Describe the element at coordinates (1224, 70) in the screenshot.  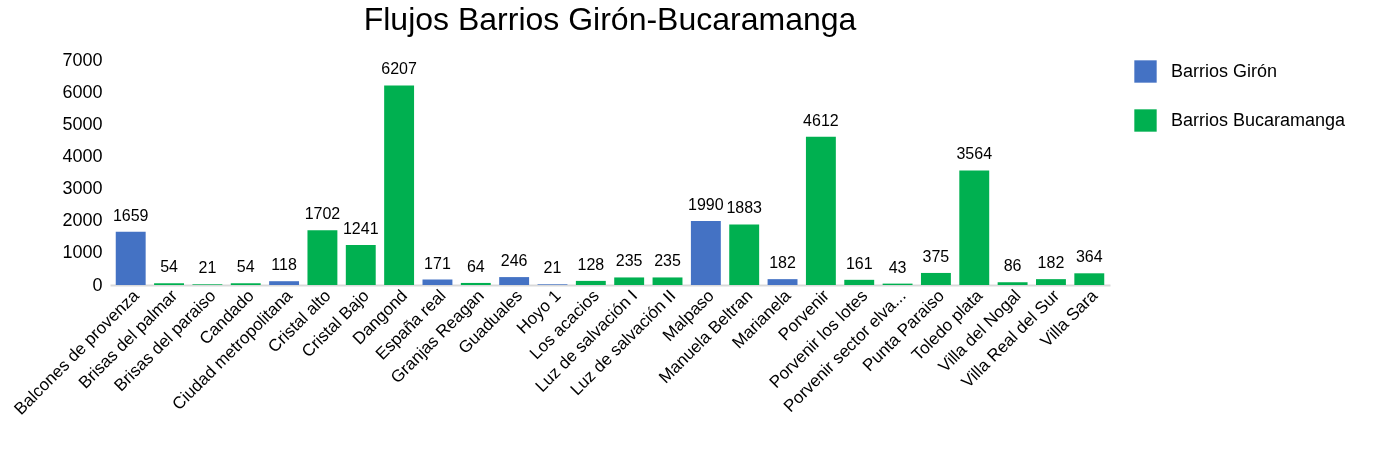
I see `legend-label: Barrios Girón` at that location.